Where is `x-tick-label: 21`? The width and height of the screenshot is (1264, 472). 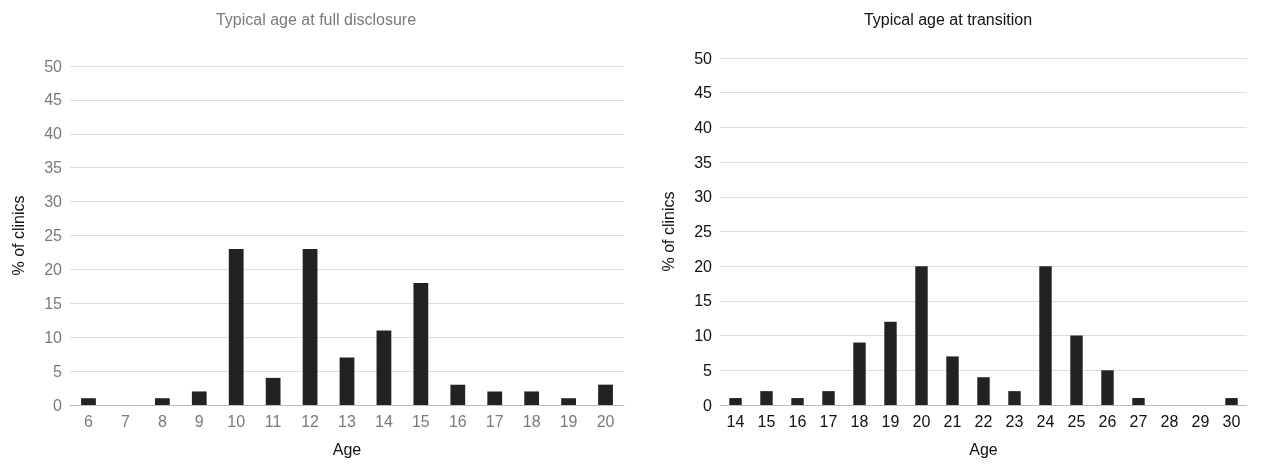
x-tick-label: 21 is located at coordinates (952, 421).